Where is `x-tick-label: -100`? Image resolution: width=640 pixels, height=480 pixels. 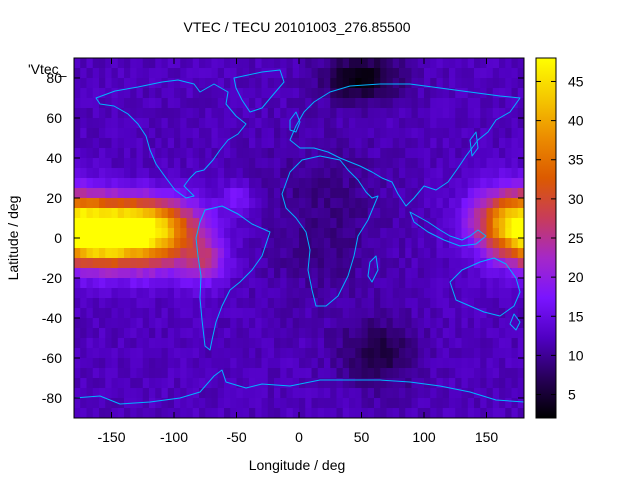 x-tick-label: -100 is located at coordinates (174, 437).